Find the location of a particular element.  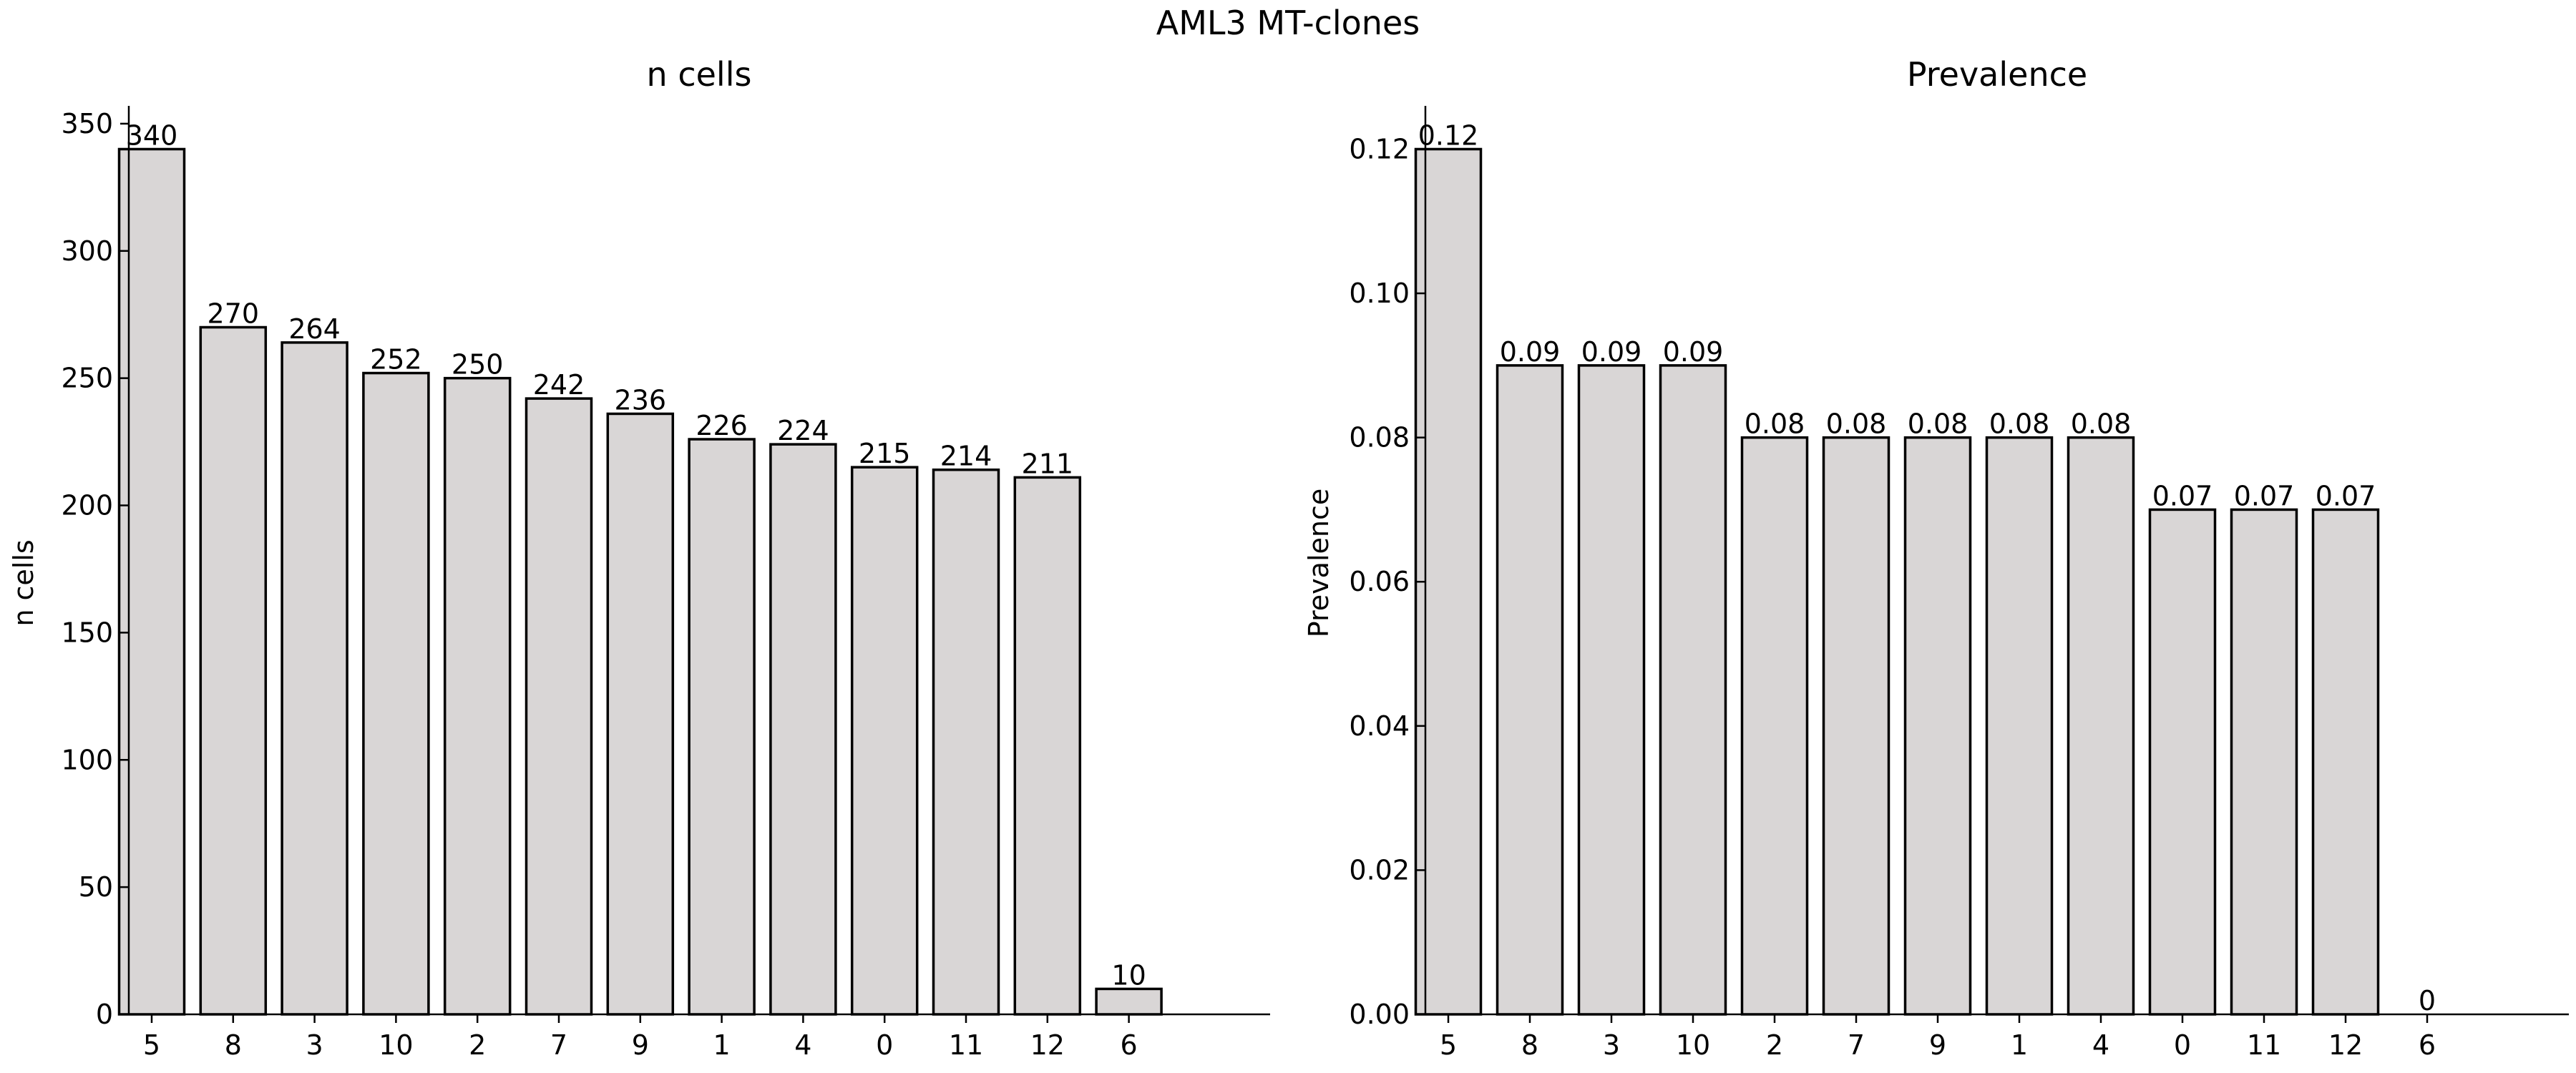

n-cells-y-tick-label: 200 is located at coordinates (87, 506).